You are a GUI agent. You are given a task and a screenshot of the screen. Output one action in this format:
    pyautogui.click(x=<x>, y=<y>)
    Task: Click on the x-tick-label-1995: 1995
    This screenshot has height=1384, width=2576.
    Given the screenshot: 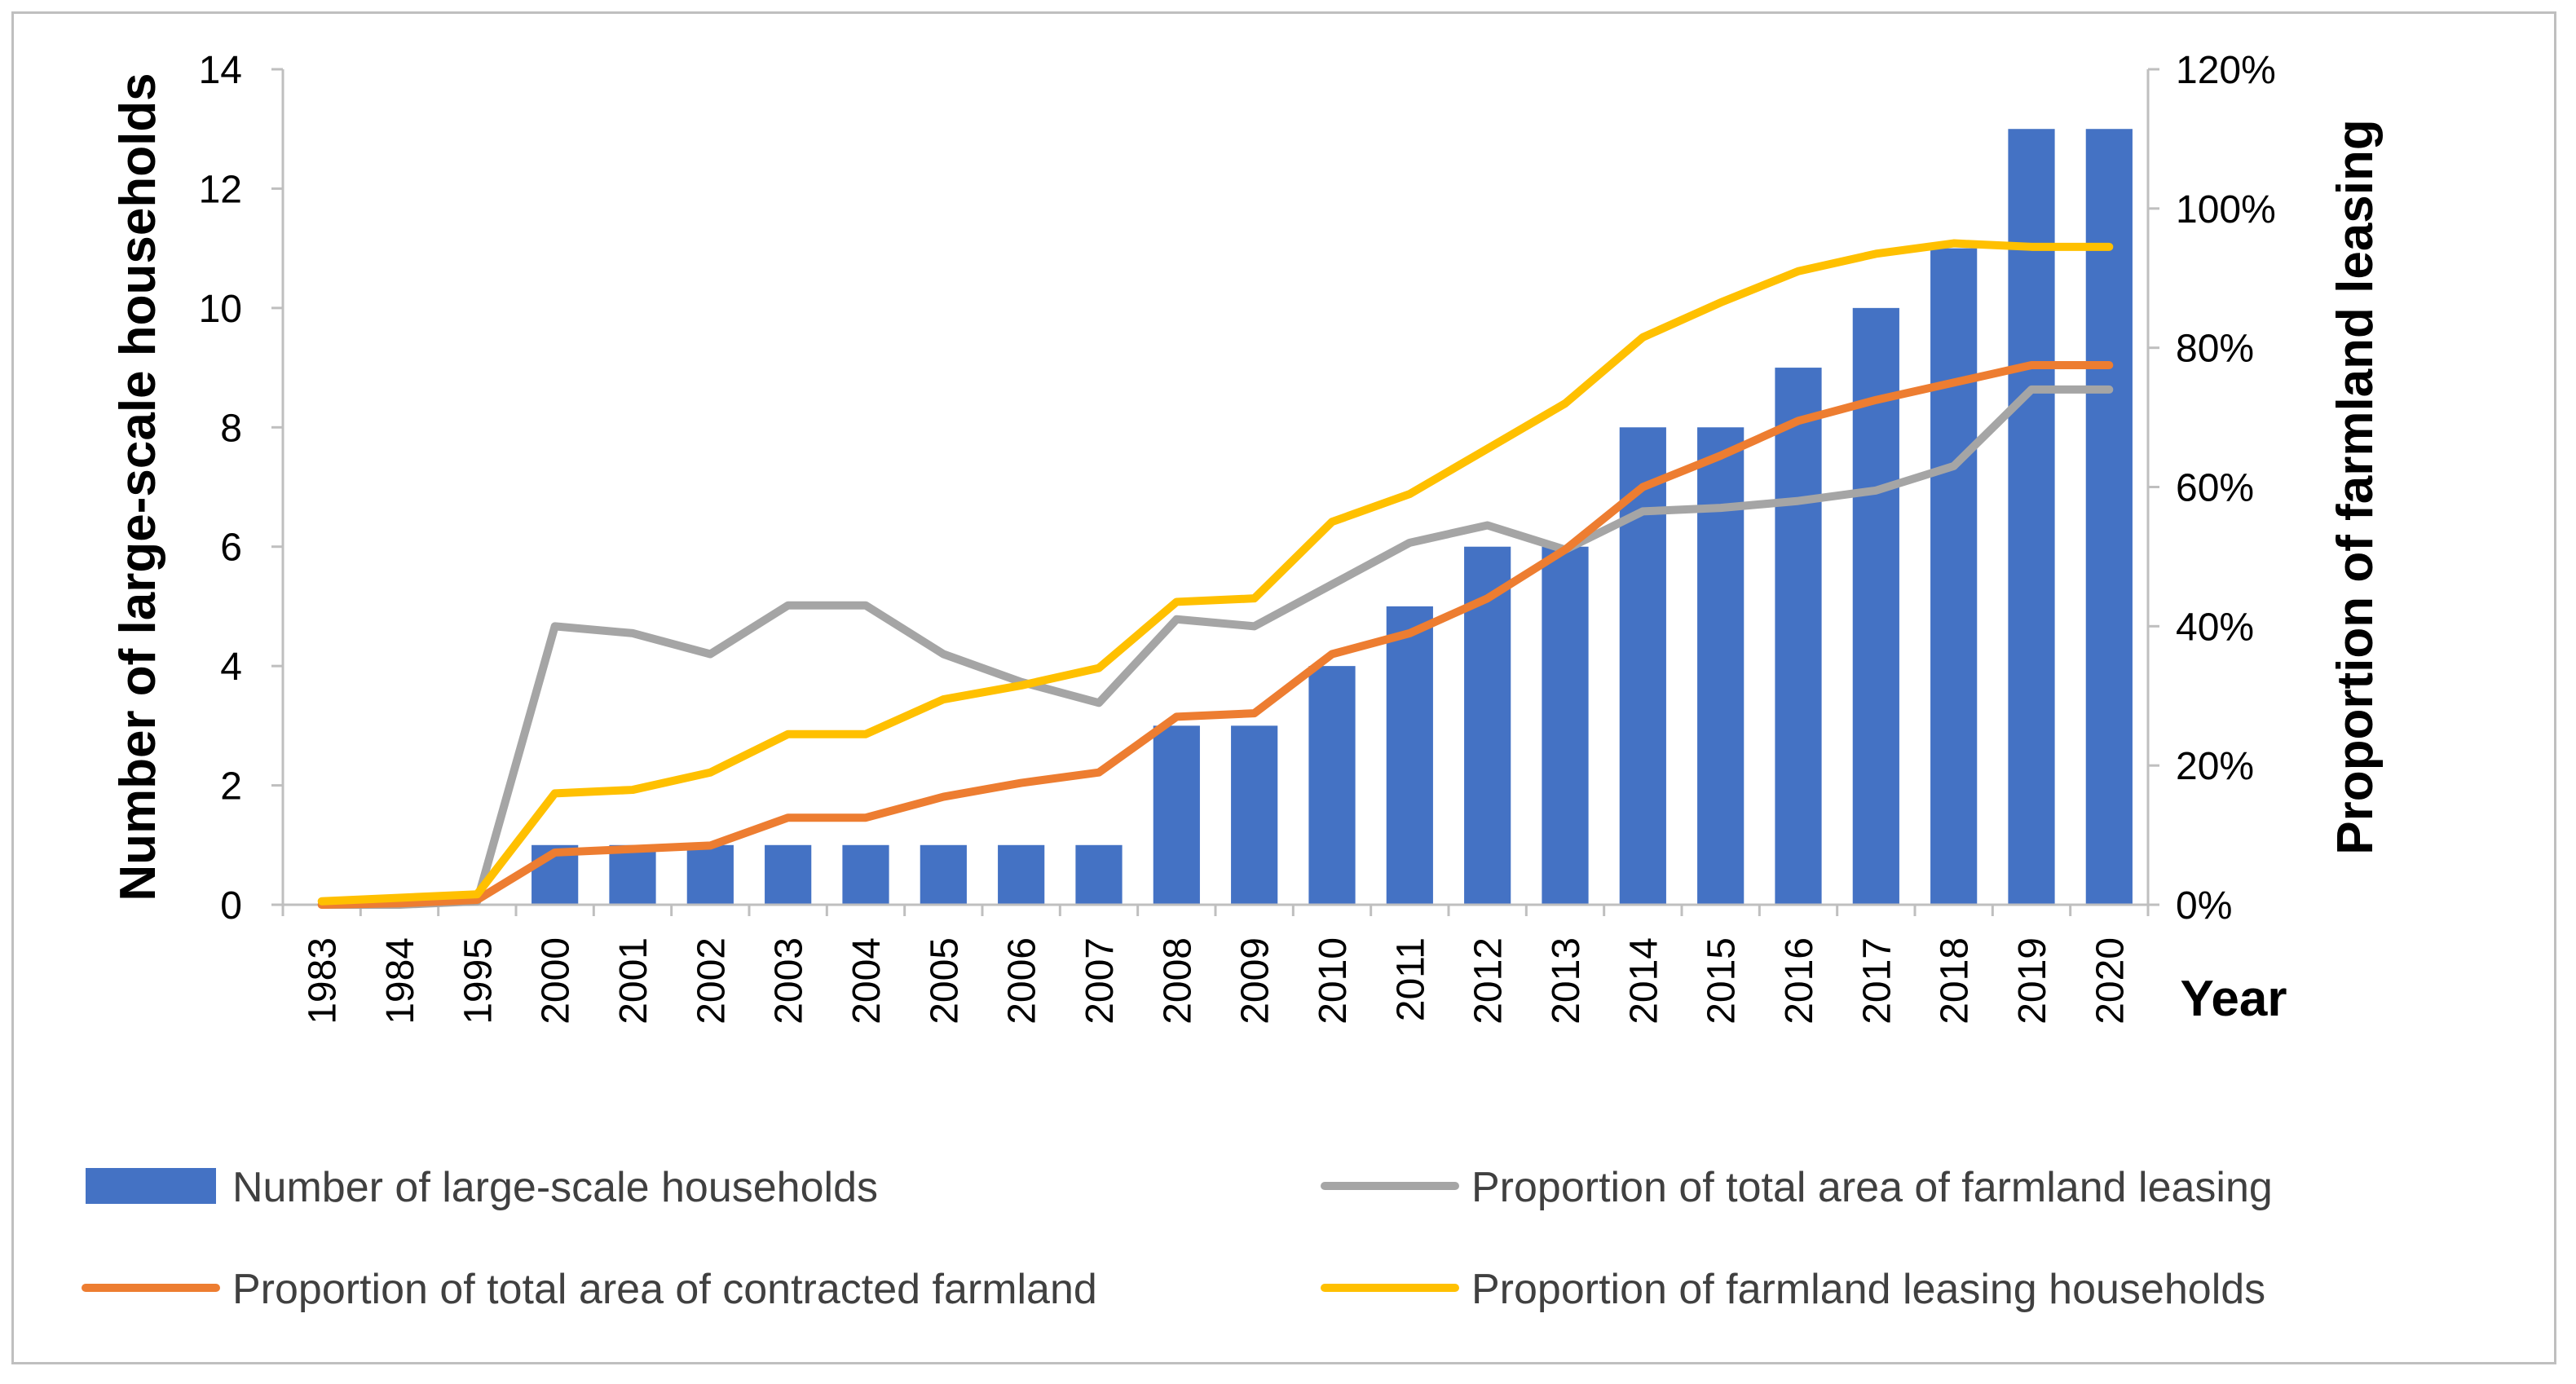 What is the action you would take?
    pyautogui.click(x=478, y=981)
    